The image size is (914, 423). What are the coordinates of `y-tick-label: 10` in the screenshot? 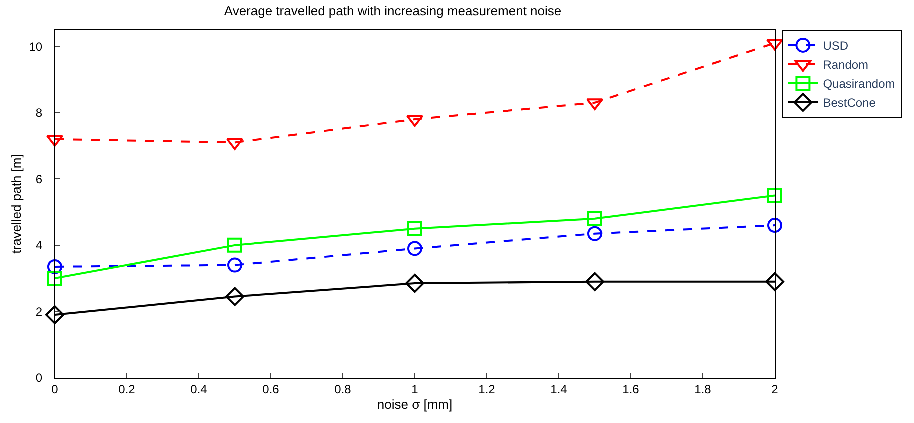 It's located at (36, 47).